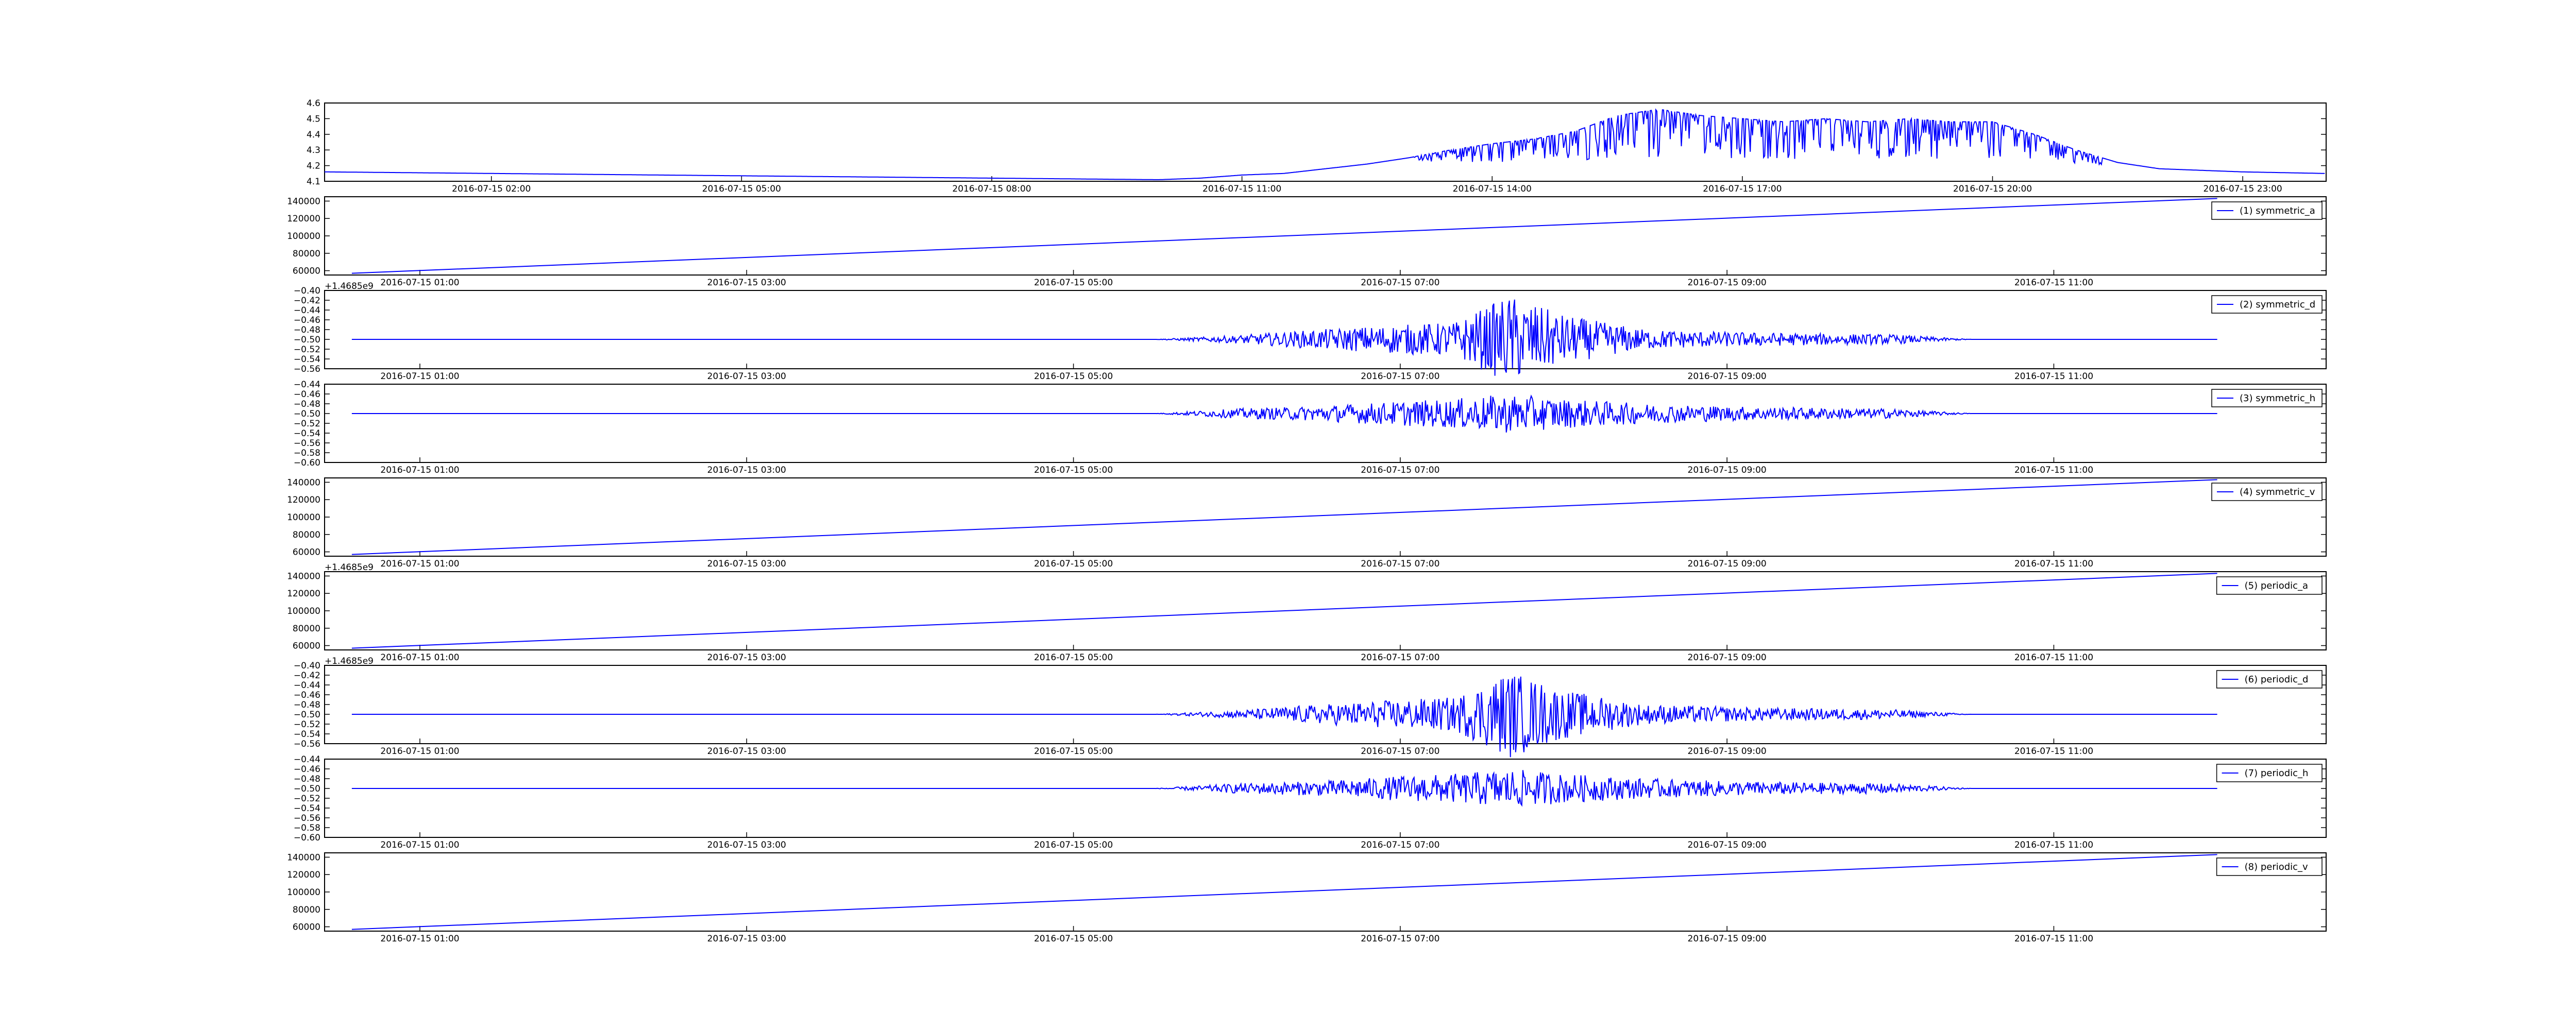  Describe the element at coordinates (2277, 304) in the screenshot. I see `legend-label: (2) symmetric_d` at that location.